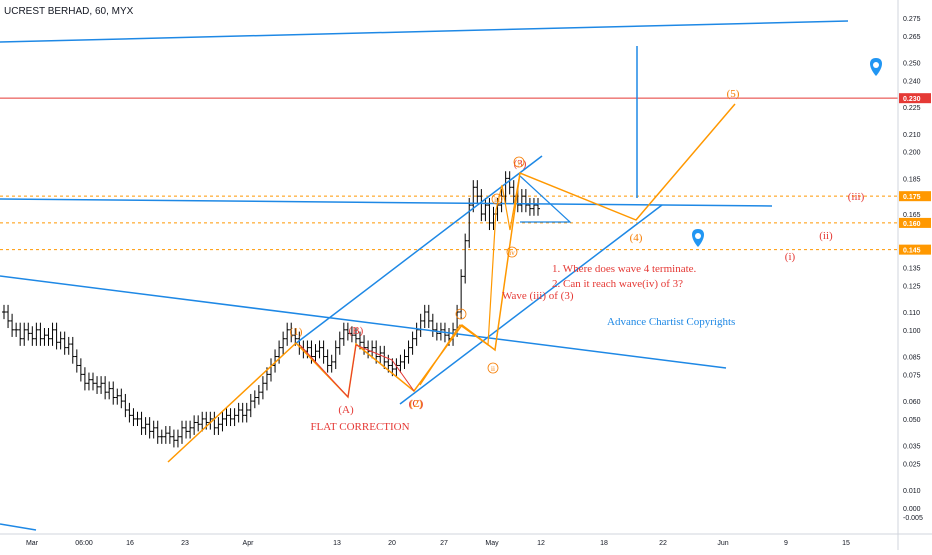 This screenshot has width=932, height=555. I want to click on wave-label-1: (1), so click(296, 332).